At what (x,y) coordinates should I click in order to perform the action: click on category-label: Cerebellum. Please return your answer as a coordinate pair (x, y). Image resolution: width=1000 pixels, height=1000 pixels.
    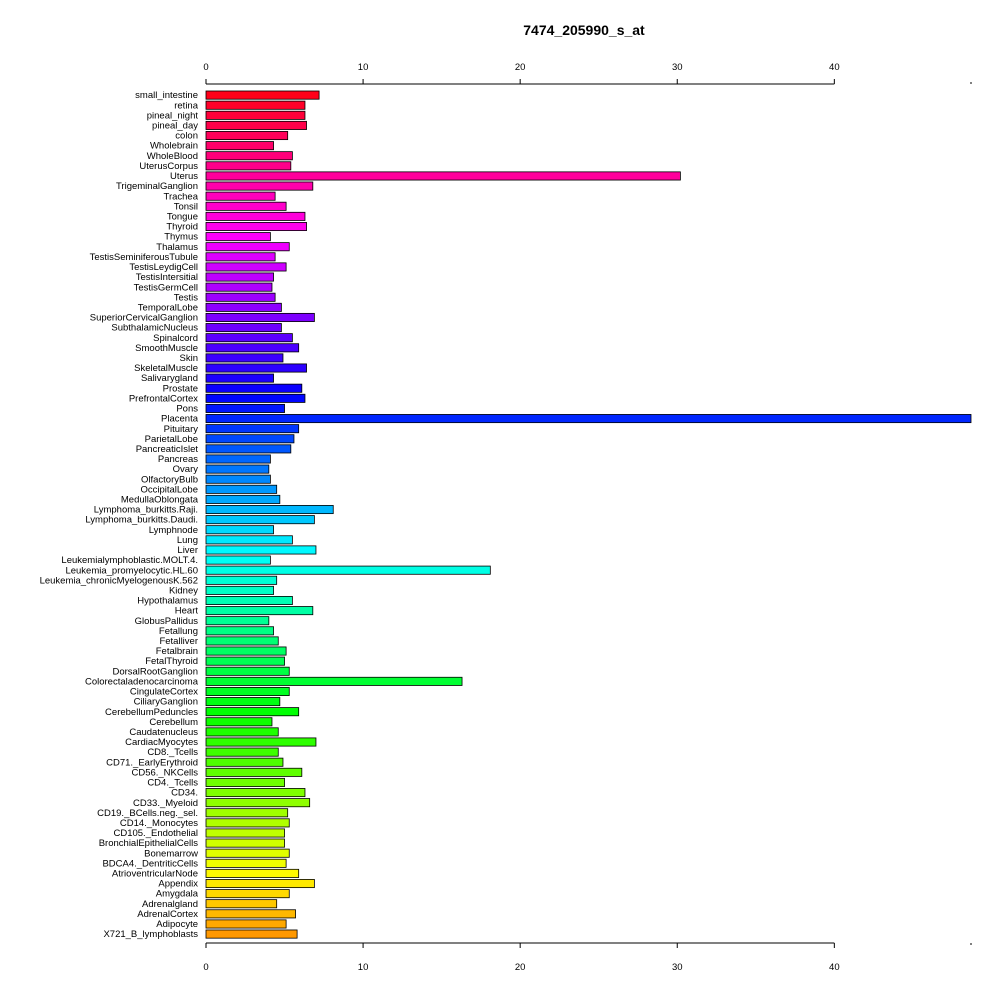
    Looking at the image, I should click on (173, 722).